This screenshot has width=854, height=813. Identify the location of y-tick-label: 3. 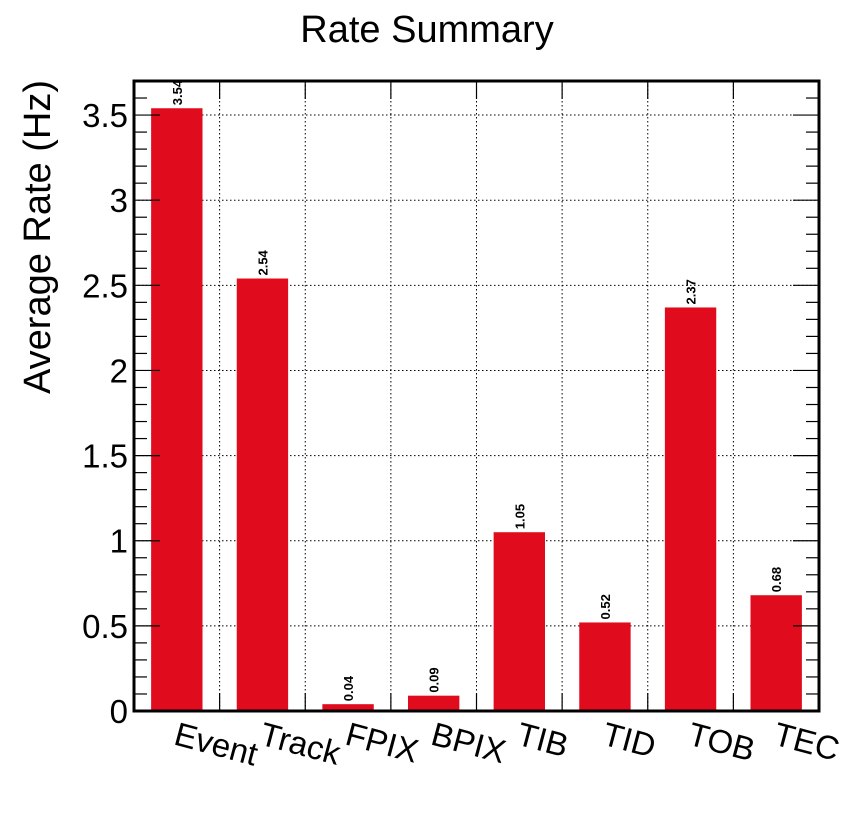
(119, 200).